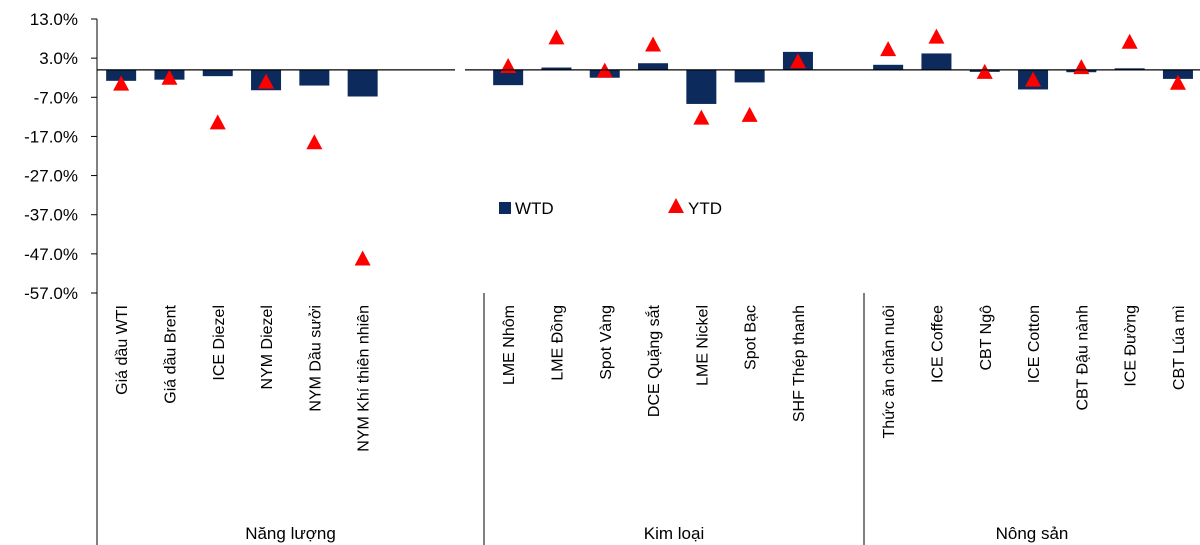  What do you see at coordinates (702, 345) in the screenshot?
I see `x-tick-label: LME Nickel` at bounding box center [702, 345].